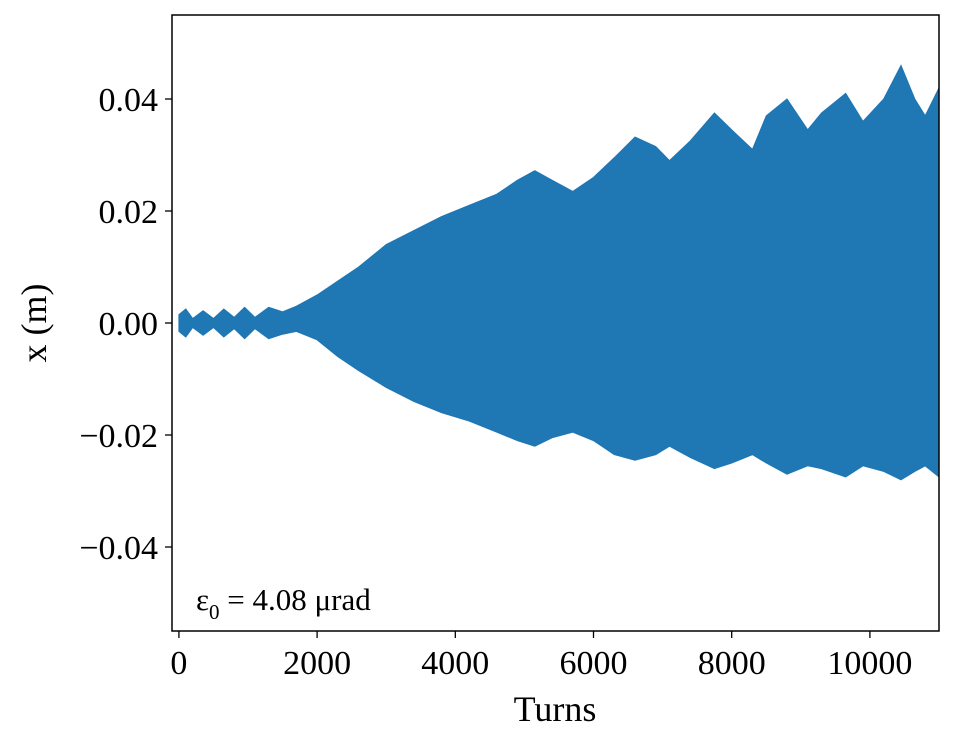 Image resolution: width=955 pixels, height=745 pixels. Describe the element at coordinates (555, 709) in the screenshot. I see `x-axis-label: Turns` at that location.